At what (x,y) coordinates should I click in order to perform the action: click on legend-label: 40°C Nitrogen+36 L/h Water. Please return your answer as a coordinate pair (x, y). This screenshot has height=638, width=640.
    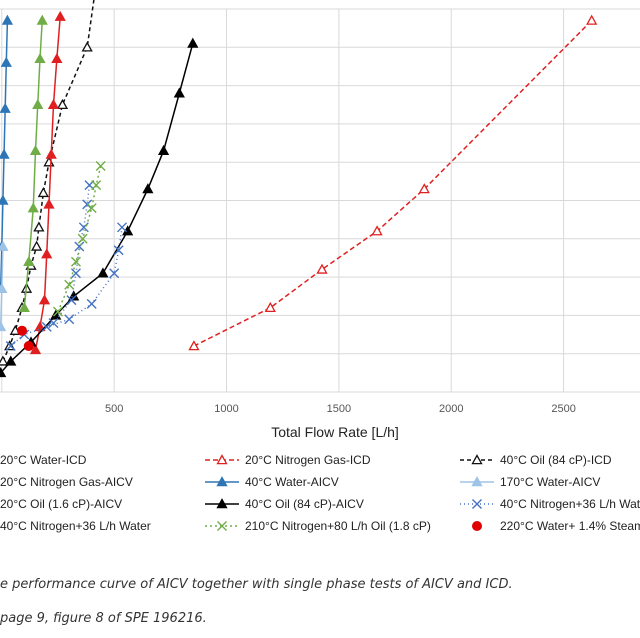
    Looking at the image, I should click on (75, 526).